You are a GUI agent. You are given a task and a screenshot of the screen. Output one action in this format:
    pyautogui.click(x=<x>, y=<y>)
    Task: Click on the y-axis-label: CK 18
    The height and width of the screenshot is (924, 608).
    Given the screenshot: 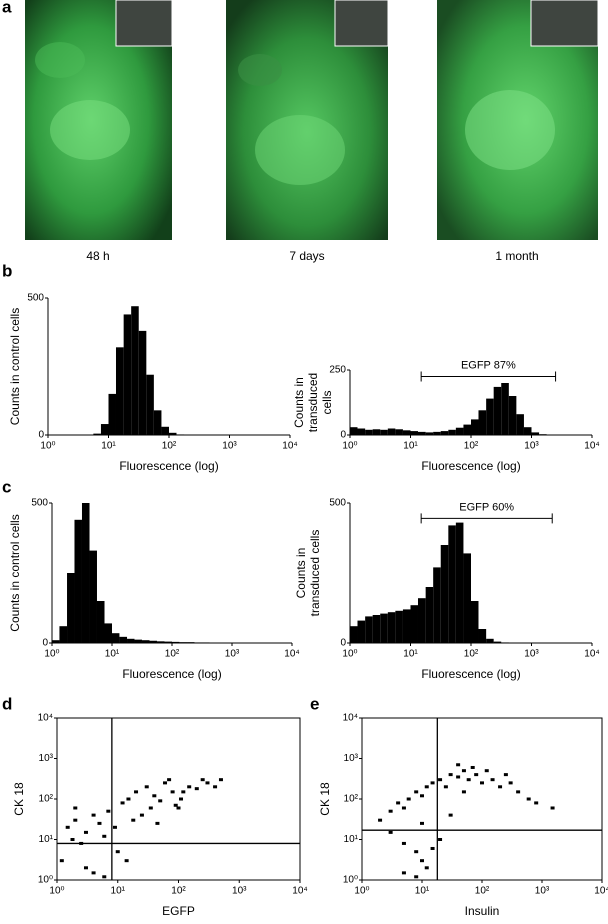 What is the action you would take?
    pyautogui.click(x=19, y=799)
    